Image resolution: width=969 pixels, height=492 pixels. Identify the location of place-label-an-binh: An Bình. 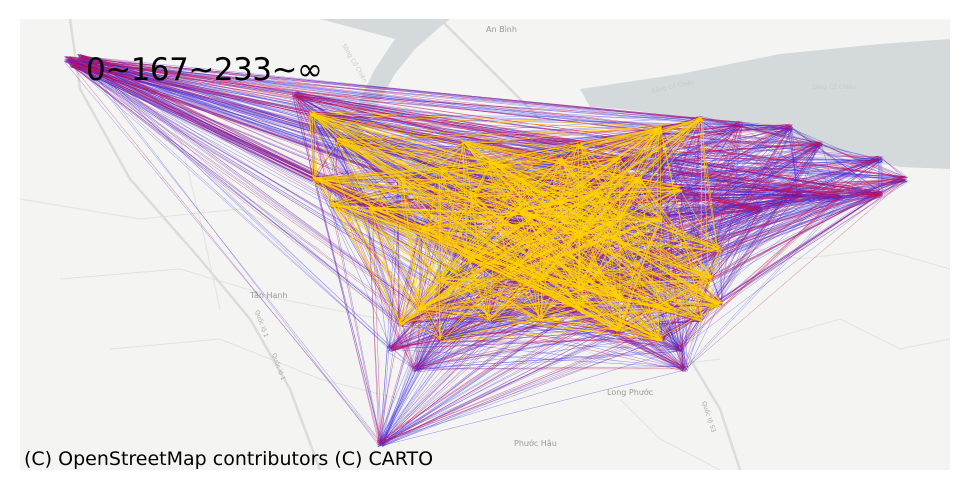
(501, 29).